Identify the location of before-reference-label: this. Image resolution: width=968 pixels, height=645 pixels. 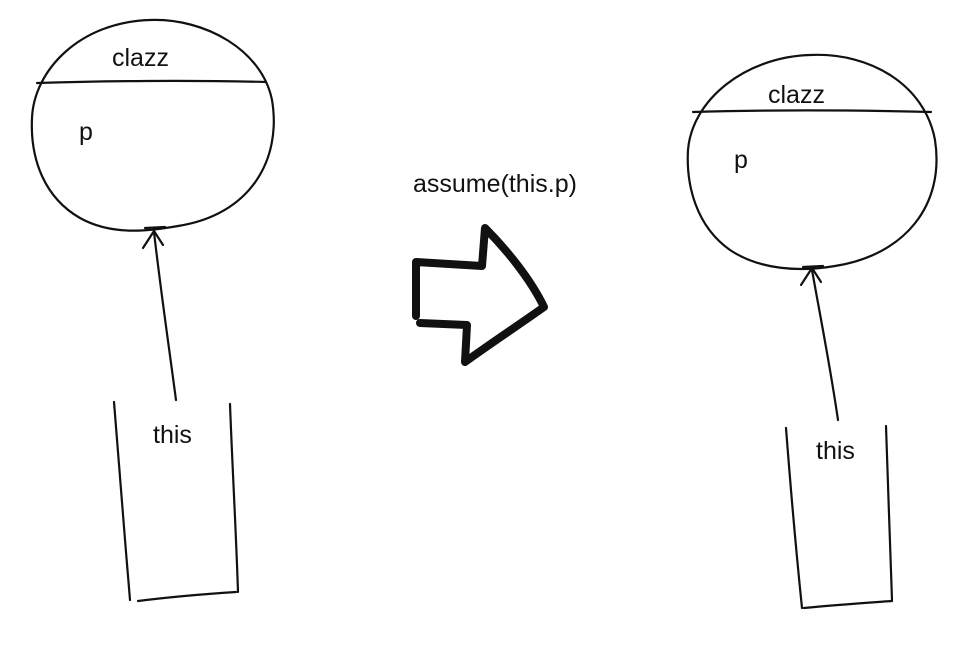
(172, 435).